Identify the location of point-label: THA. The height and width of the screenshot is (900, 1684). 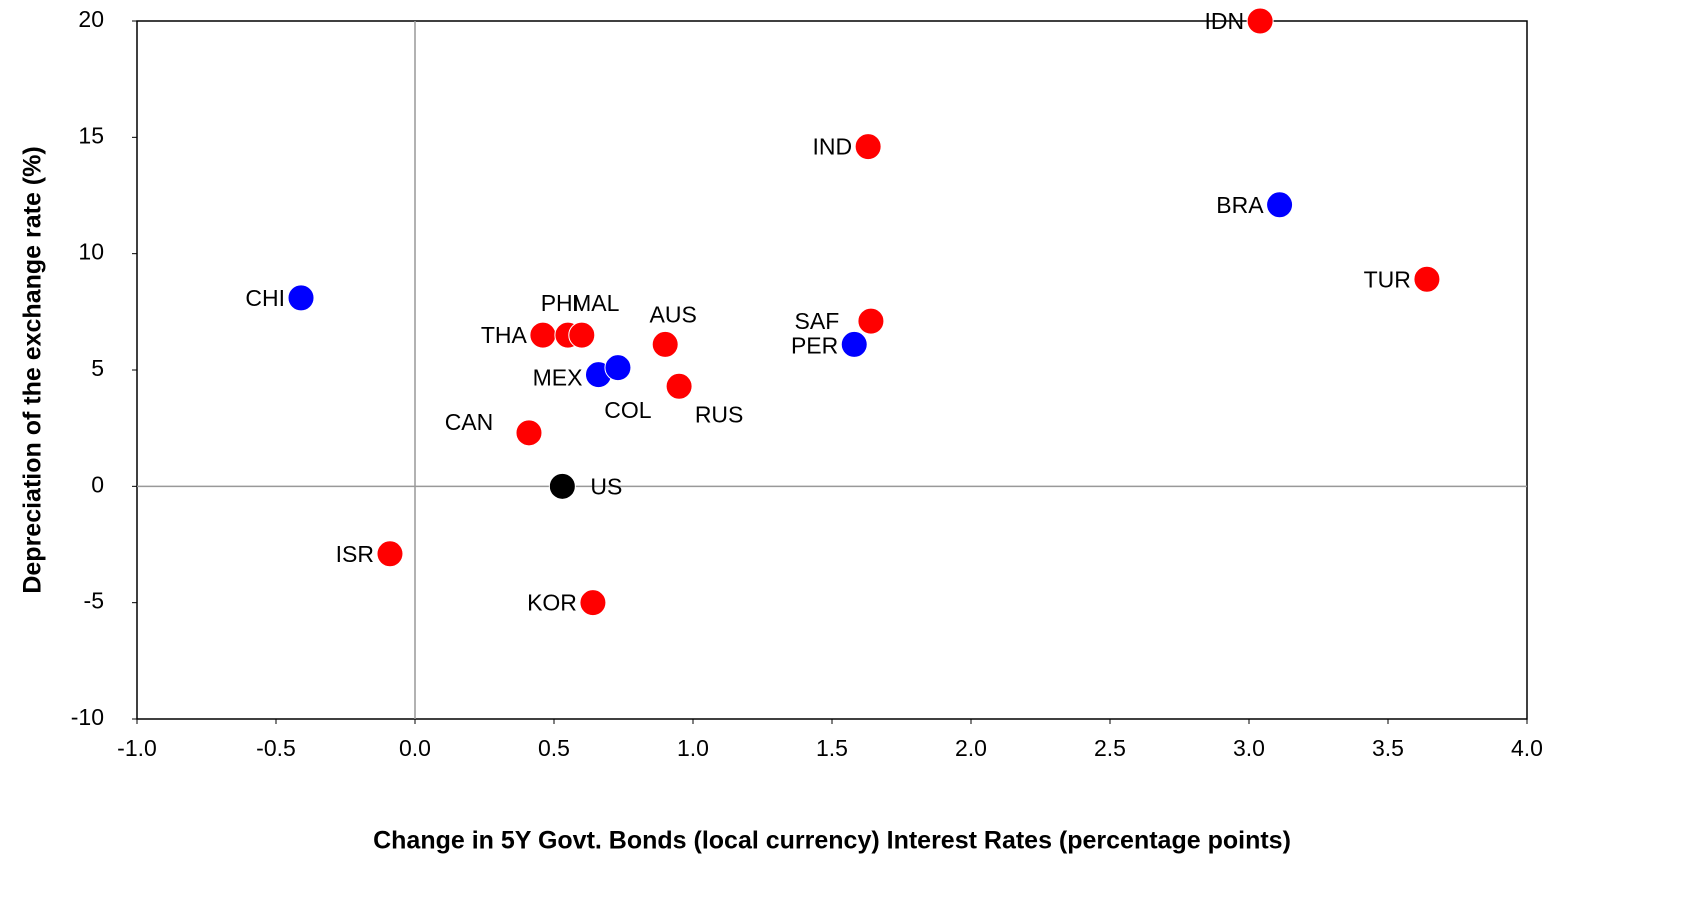
(504, 335).